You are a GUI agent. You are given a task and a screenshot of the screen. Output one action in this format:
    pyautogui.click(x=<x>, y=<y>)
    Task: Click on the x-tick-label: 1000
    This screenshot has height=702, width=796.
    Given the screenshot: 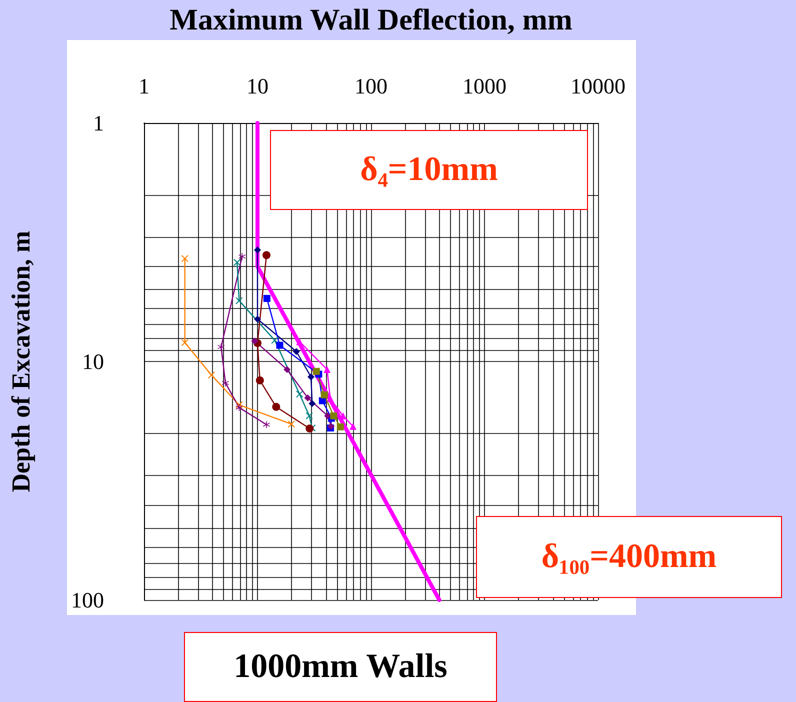 What is the action you would take?
    pyautogui.click(x=484, y=86)
    